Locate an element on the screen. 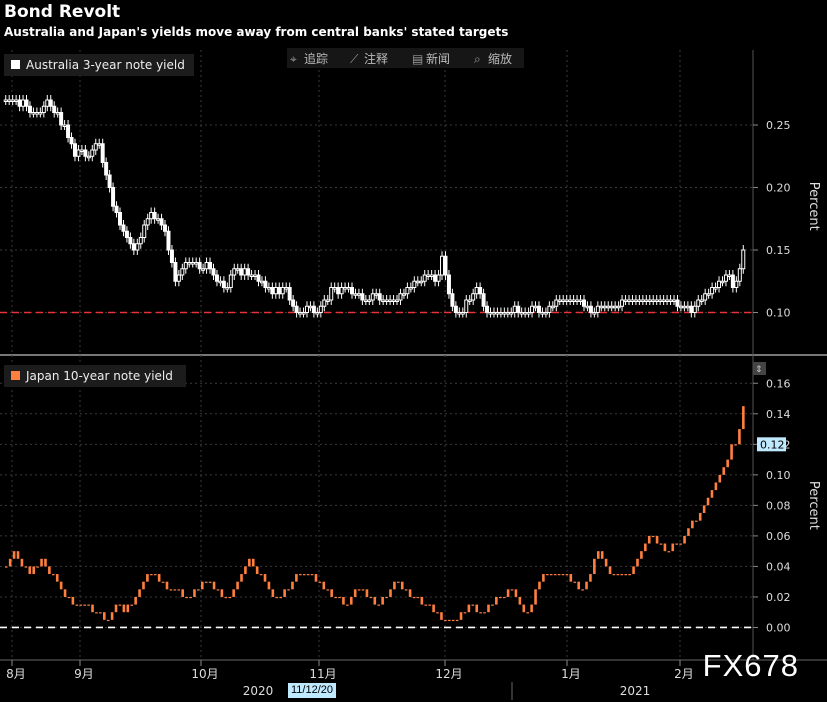  toolbar-button-3: ⌕ 缩放 is located at coordinates (493, 58).